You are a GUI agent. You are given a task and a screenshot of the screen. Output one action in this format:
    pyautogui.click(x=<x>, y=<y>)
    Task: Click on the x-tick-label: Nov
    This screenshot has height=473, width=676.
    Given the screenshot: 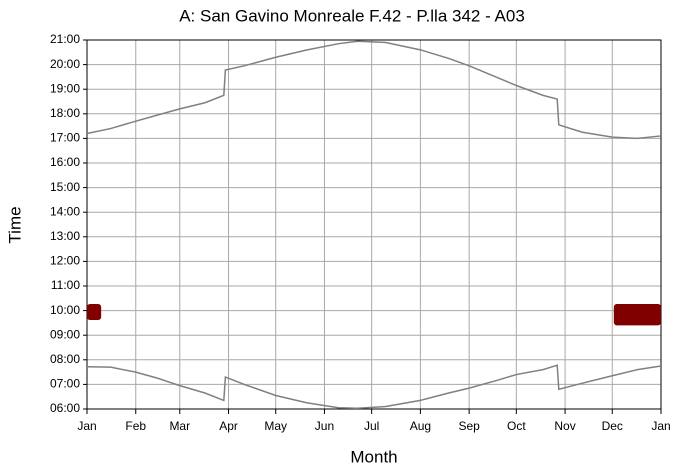 What is the action you would take?
    pyautogui.click(x=564, y=426)
    